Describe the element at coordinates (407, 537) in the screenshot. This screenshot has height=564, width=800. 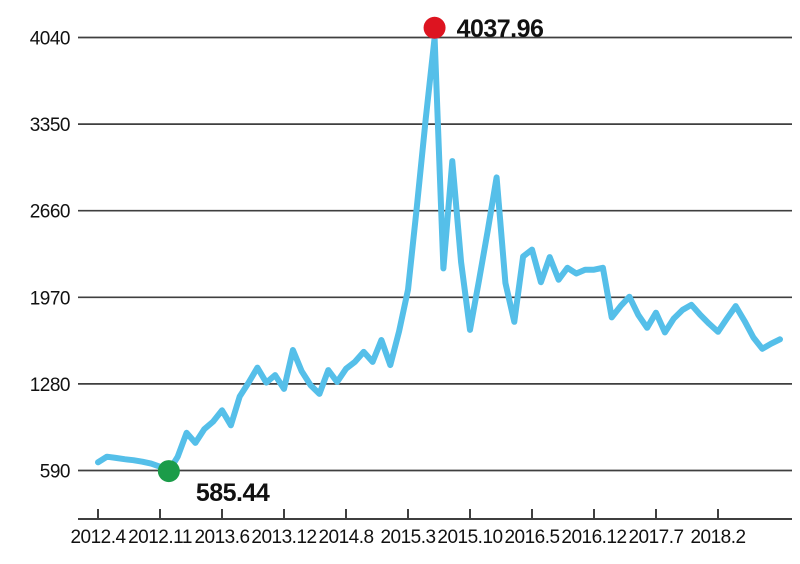
I see `x-axis-label-2015.3: 2015.3` at that location.